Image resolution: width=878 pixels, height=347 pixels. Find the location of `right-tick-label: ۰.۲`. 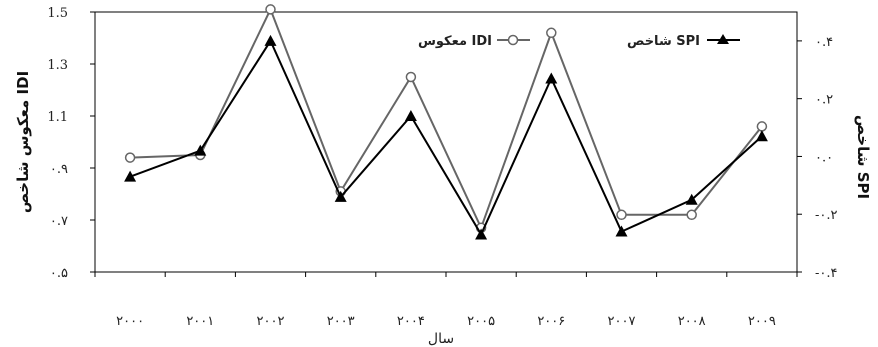

right-tick-label: ۰.۲ is located at coordinates (824, 100).